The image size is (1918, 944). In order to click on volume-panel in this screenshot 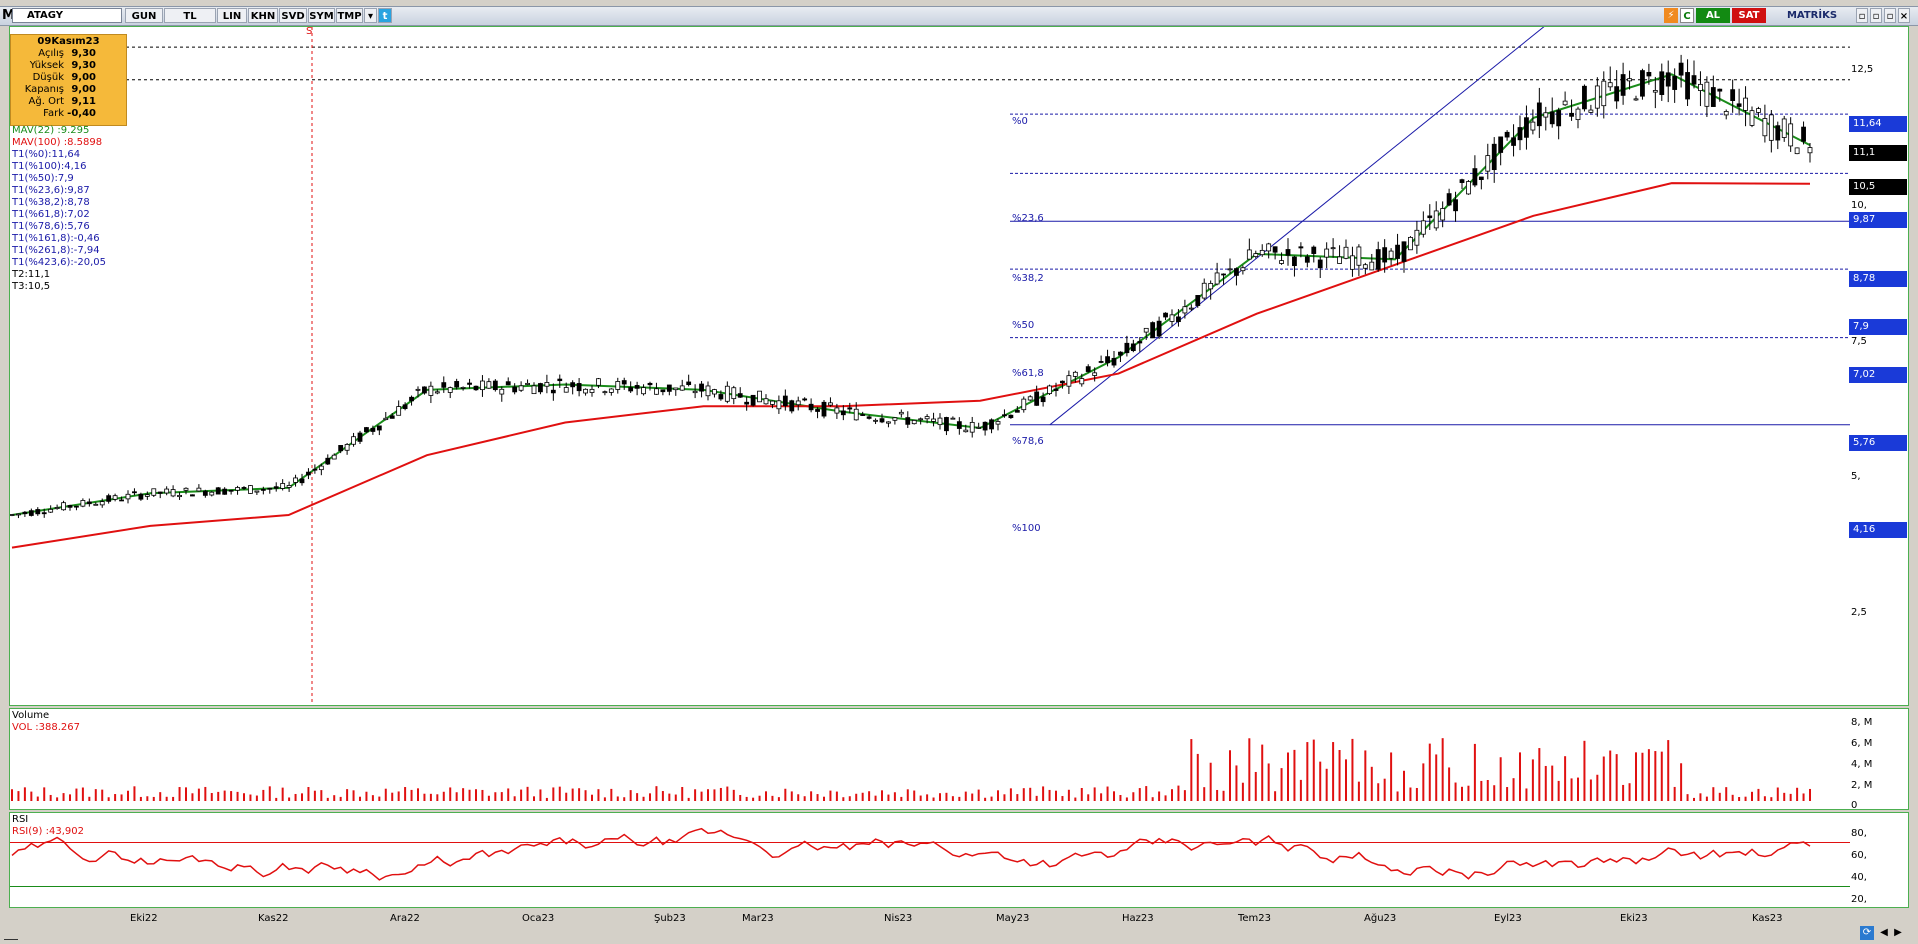, I will do `click(959, 759)`.